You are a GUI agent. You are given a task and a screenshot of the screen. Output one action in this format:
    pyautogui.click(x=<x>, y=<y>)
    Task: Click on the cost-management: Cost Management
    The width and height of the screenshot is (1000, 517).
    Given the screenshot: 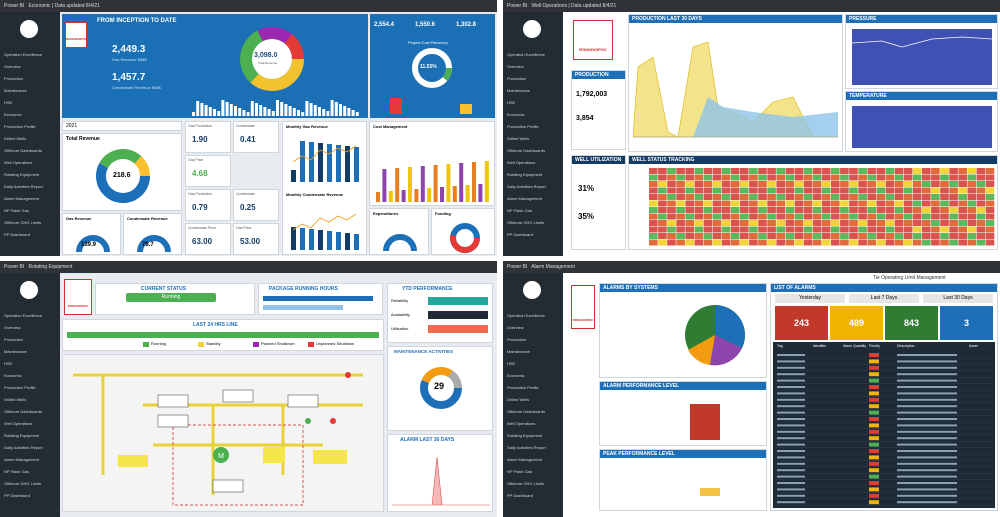 What is the action you would take?
    pyautogui.click(x=432, y=163)
    